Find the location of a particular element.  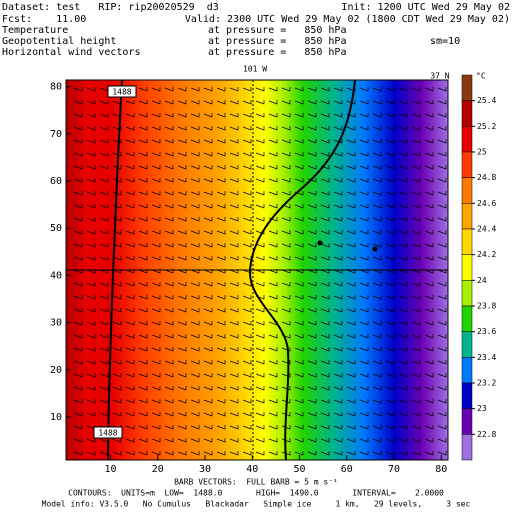

field-note: sm=10 is located at coordinates (445, 41).